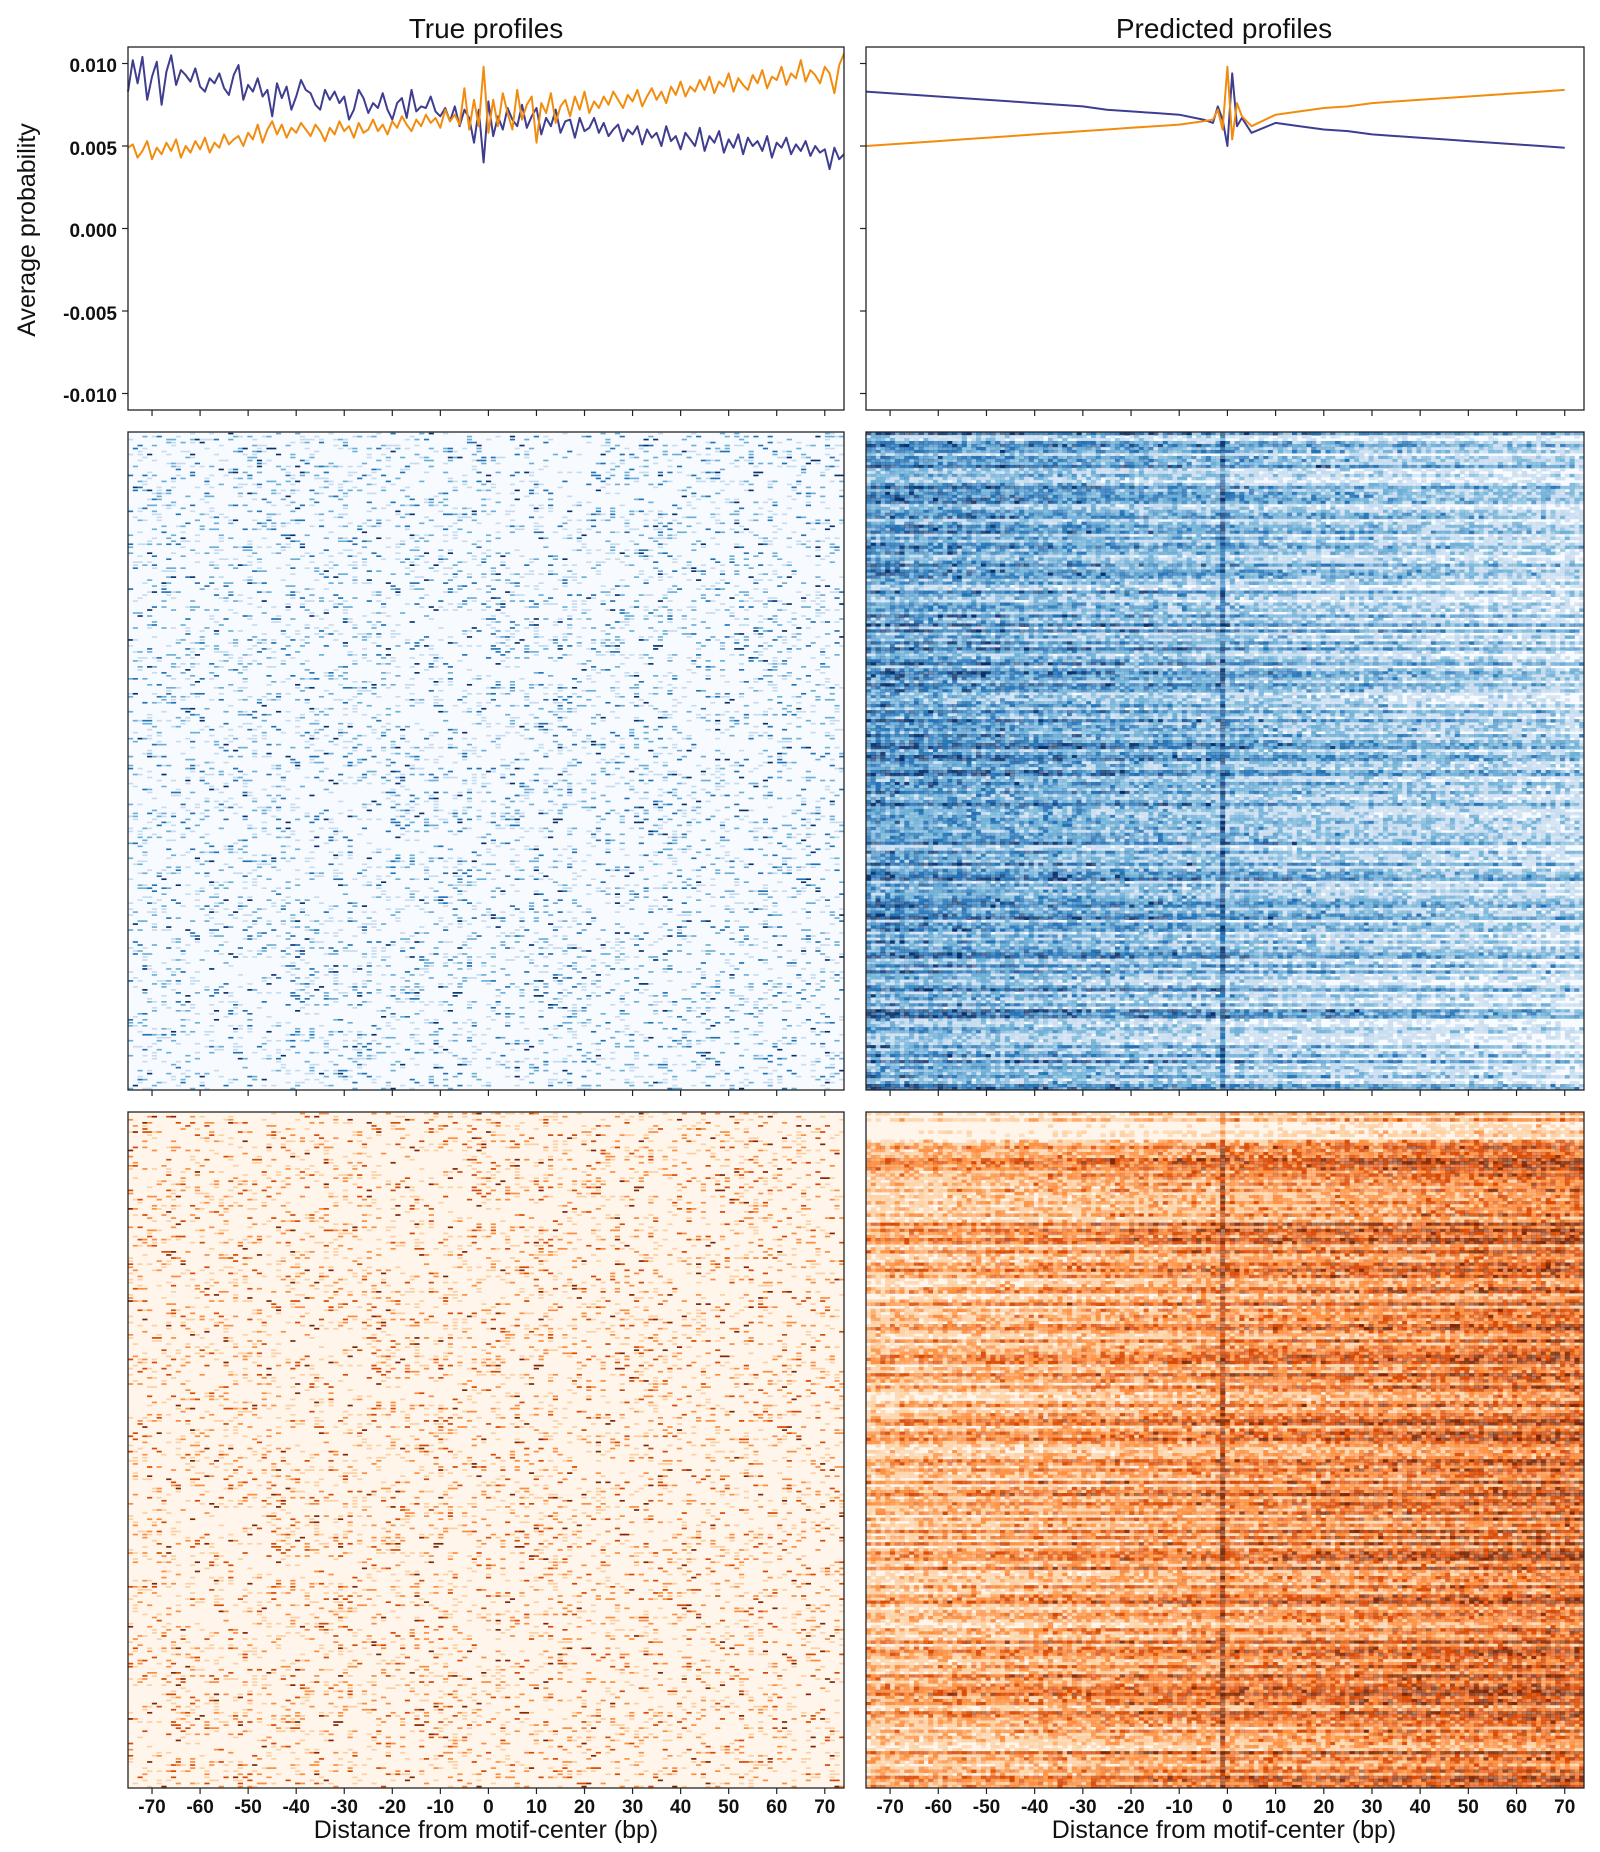 The image size is (1600, 1852). What do you see at coordinates (1516, 1807) in the screenshot?
I see `x-tick-label-right-13: 60` at bounding box center [1516, 1807].